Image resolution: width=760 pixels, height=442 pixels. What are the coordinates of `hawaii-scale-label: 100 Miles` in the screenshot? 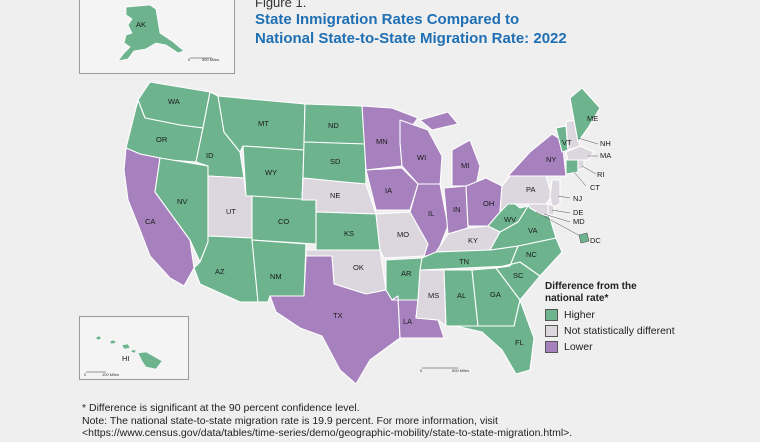 It's located at (110, 374).